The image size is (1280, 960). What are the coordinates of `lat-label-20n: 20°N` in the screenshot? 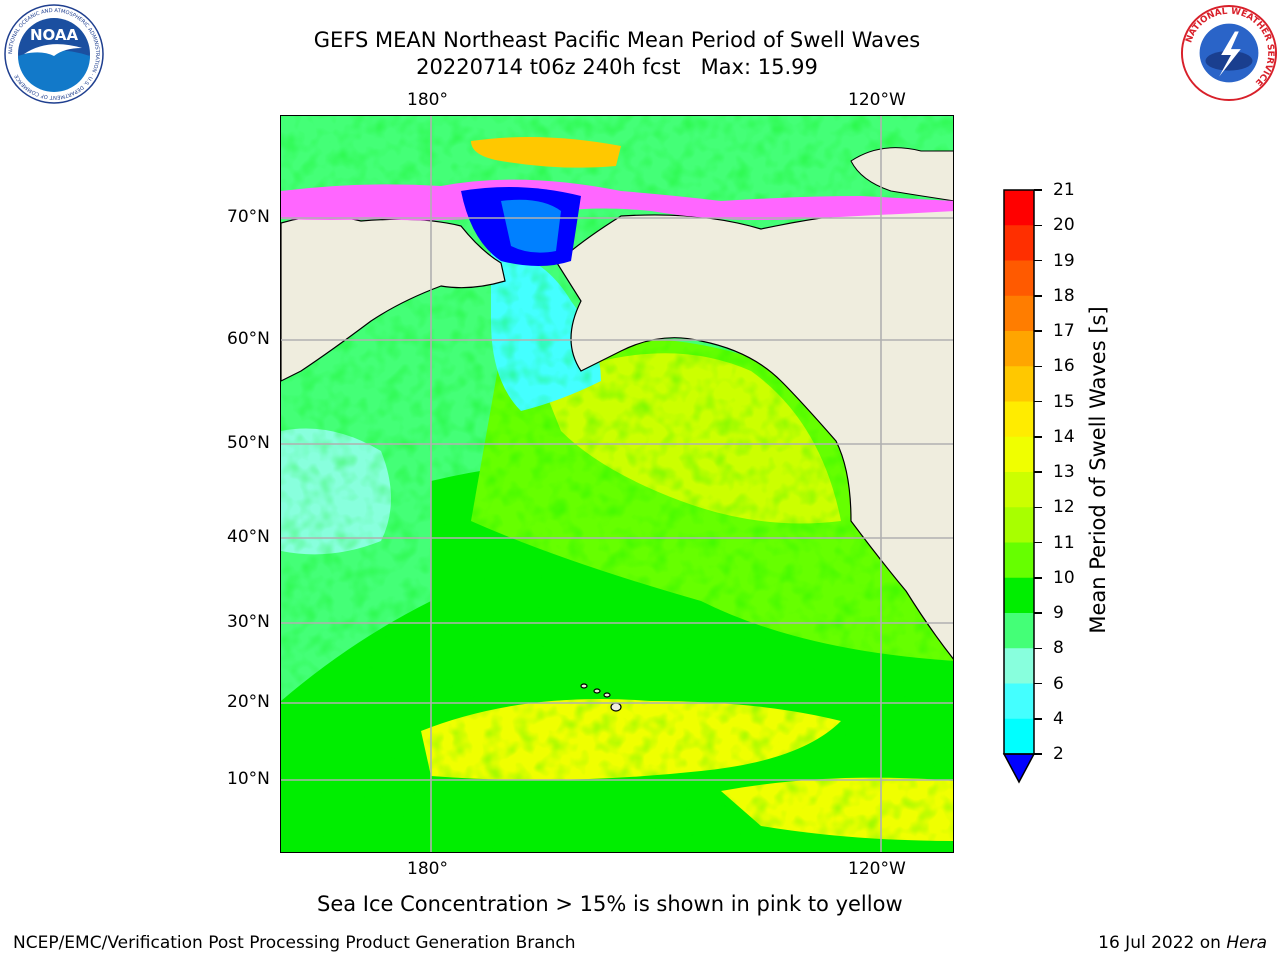 It's located at (248, 702).